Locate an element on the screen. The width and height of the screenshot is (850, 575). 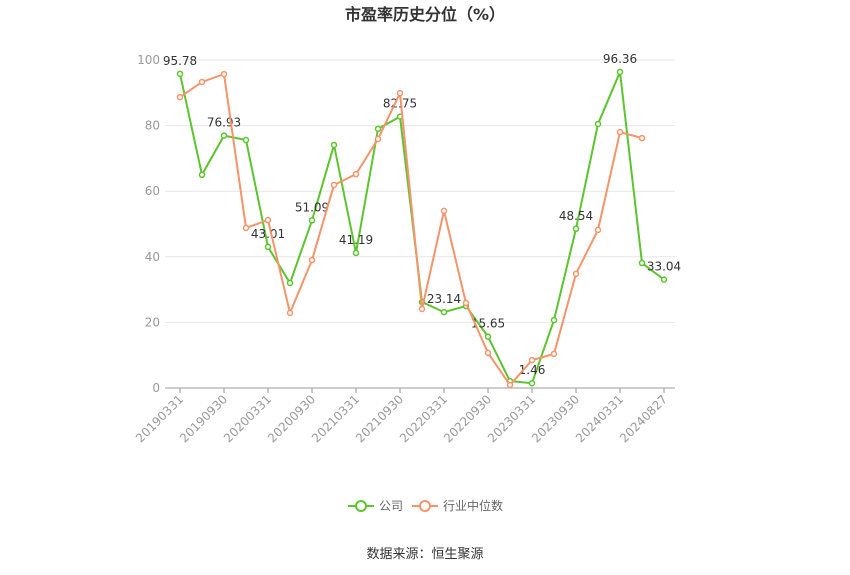
data-label: 96.36 is located at coordinates (620, 59).